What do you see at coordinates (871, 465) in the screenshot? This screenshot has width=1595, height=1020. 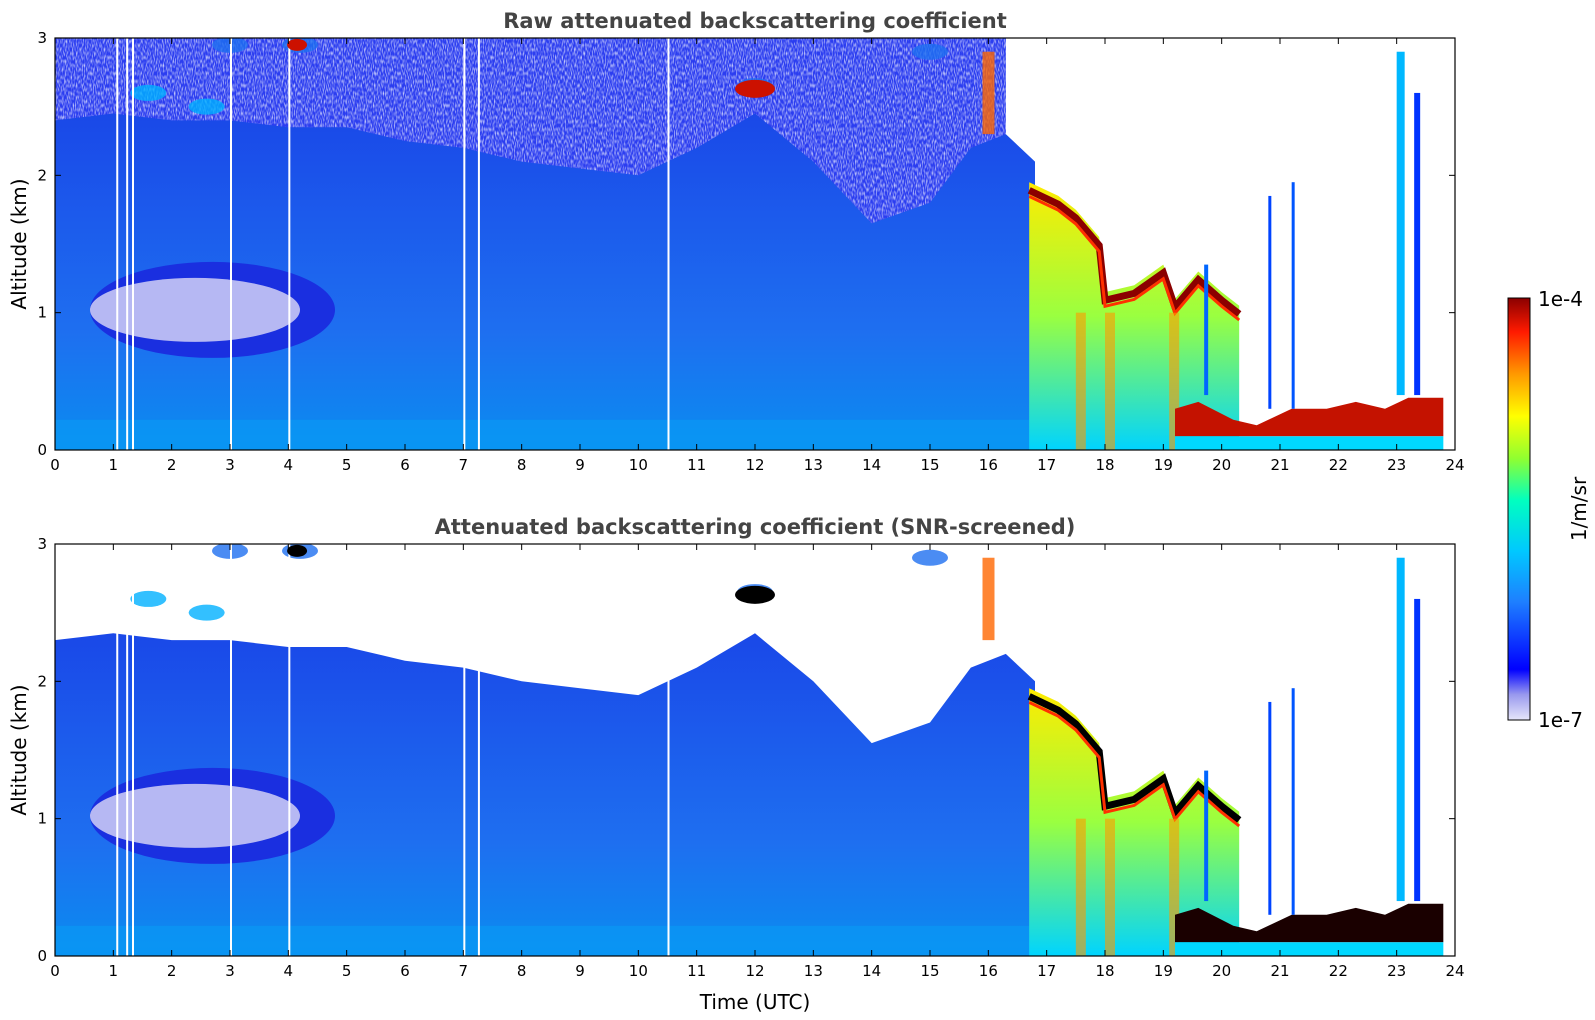 I see `x-tick-label: 14` at bounding box center [871, 465].